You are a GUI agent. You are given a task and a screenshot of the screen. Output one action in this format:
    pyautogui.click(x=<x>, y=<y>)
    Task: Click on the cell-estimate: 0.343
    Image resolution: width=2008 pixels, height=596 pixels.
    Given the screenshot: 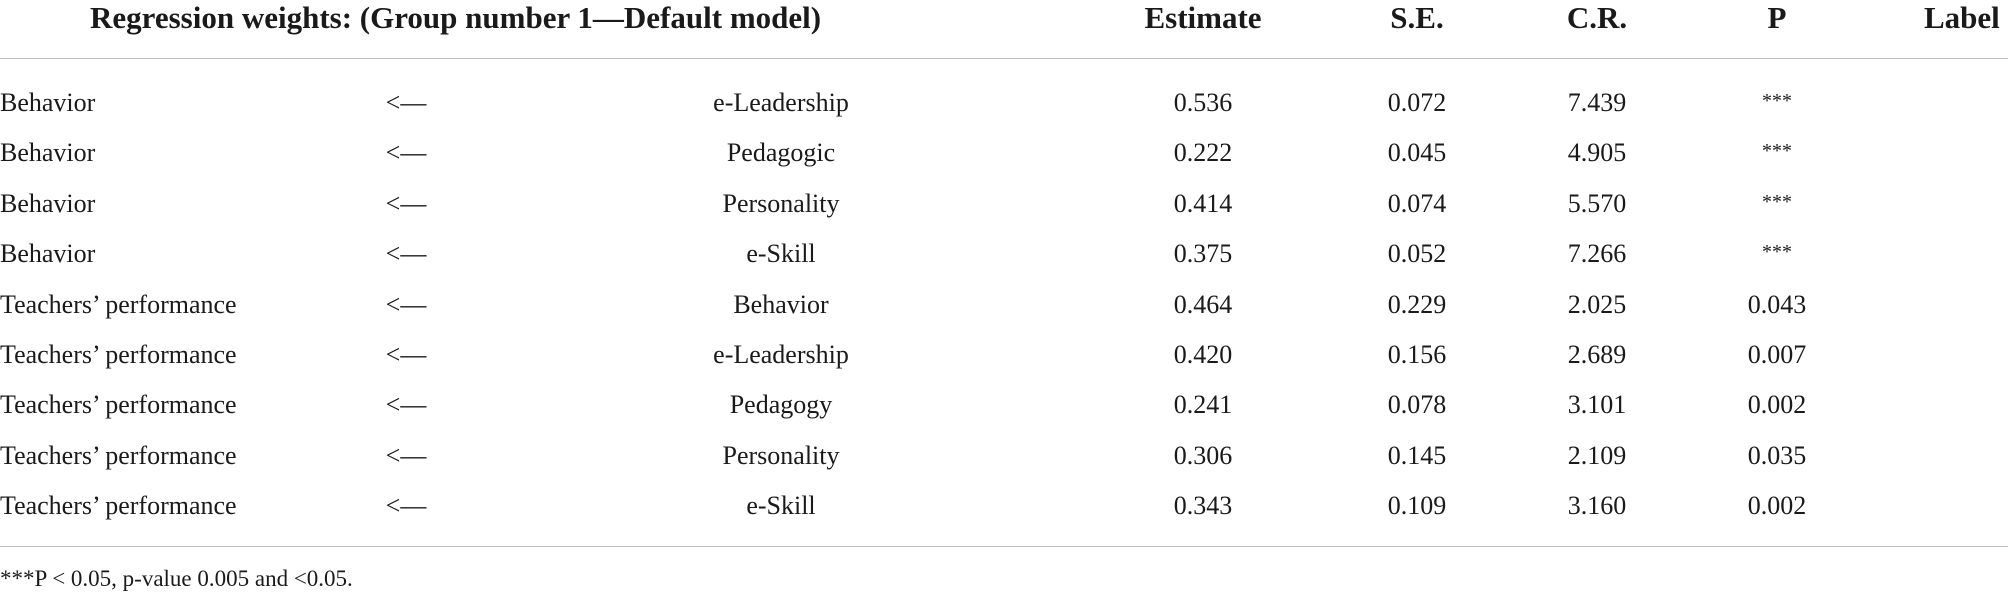 What is the action you would take?
    pyautogui.click(x=1203, y=505)
    